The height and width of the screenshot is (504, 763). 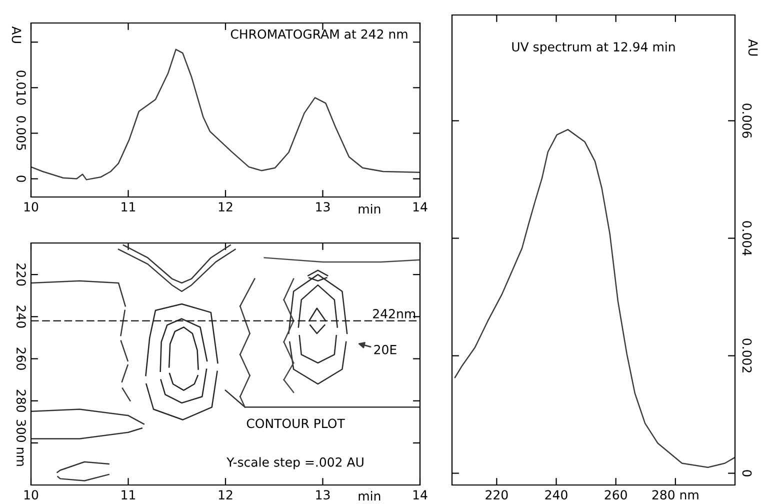 I want to click on y-tick-label: 0.002, so click(x=747, y=355).